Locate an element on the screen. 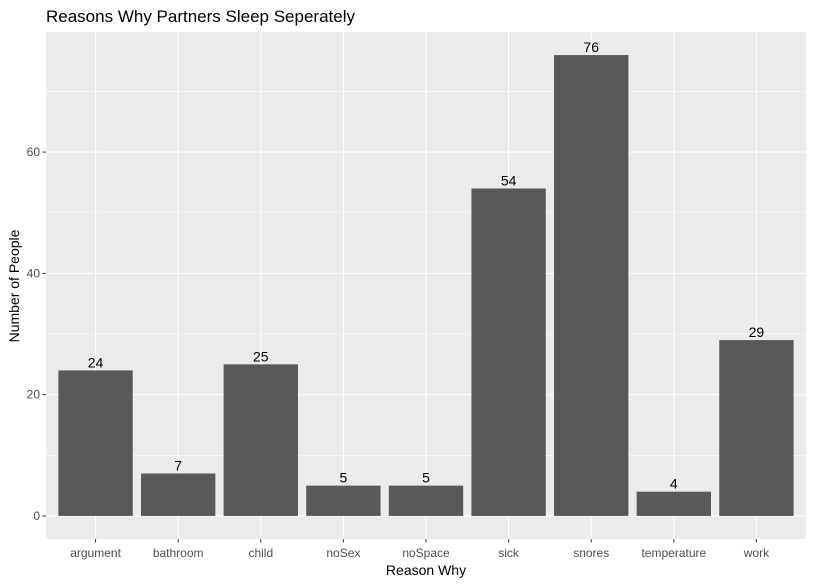  chart-title: Reasons Why Partners Sleep Seperately is located at coordinates (200, 16).